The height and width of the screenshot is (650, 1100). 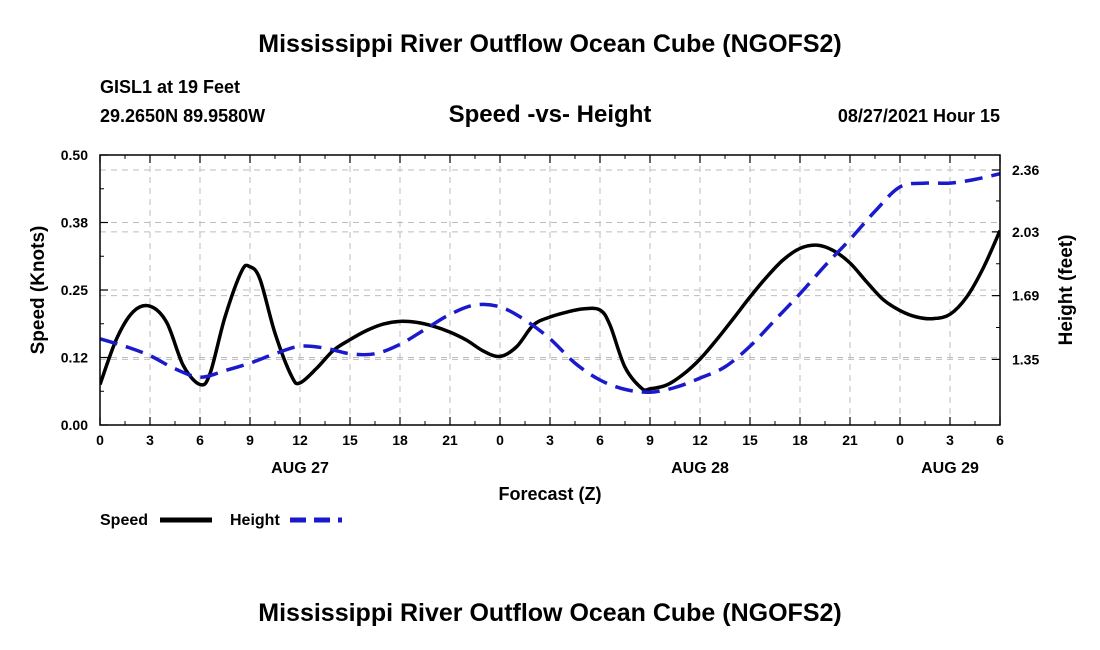 What do you see at coordinates (183, 116) in the screenshot?
I see `station-coords: 29.2650N 89.9580W` at bounding box center [183, 116].